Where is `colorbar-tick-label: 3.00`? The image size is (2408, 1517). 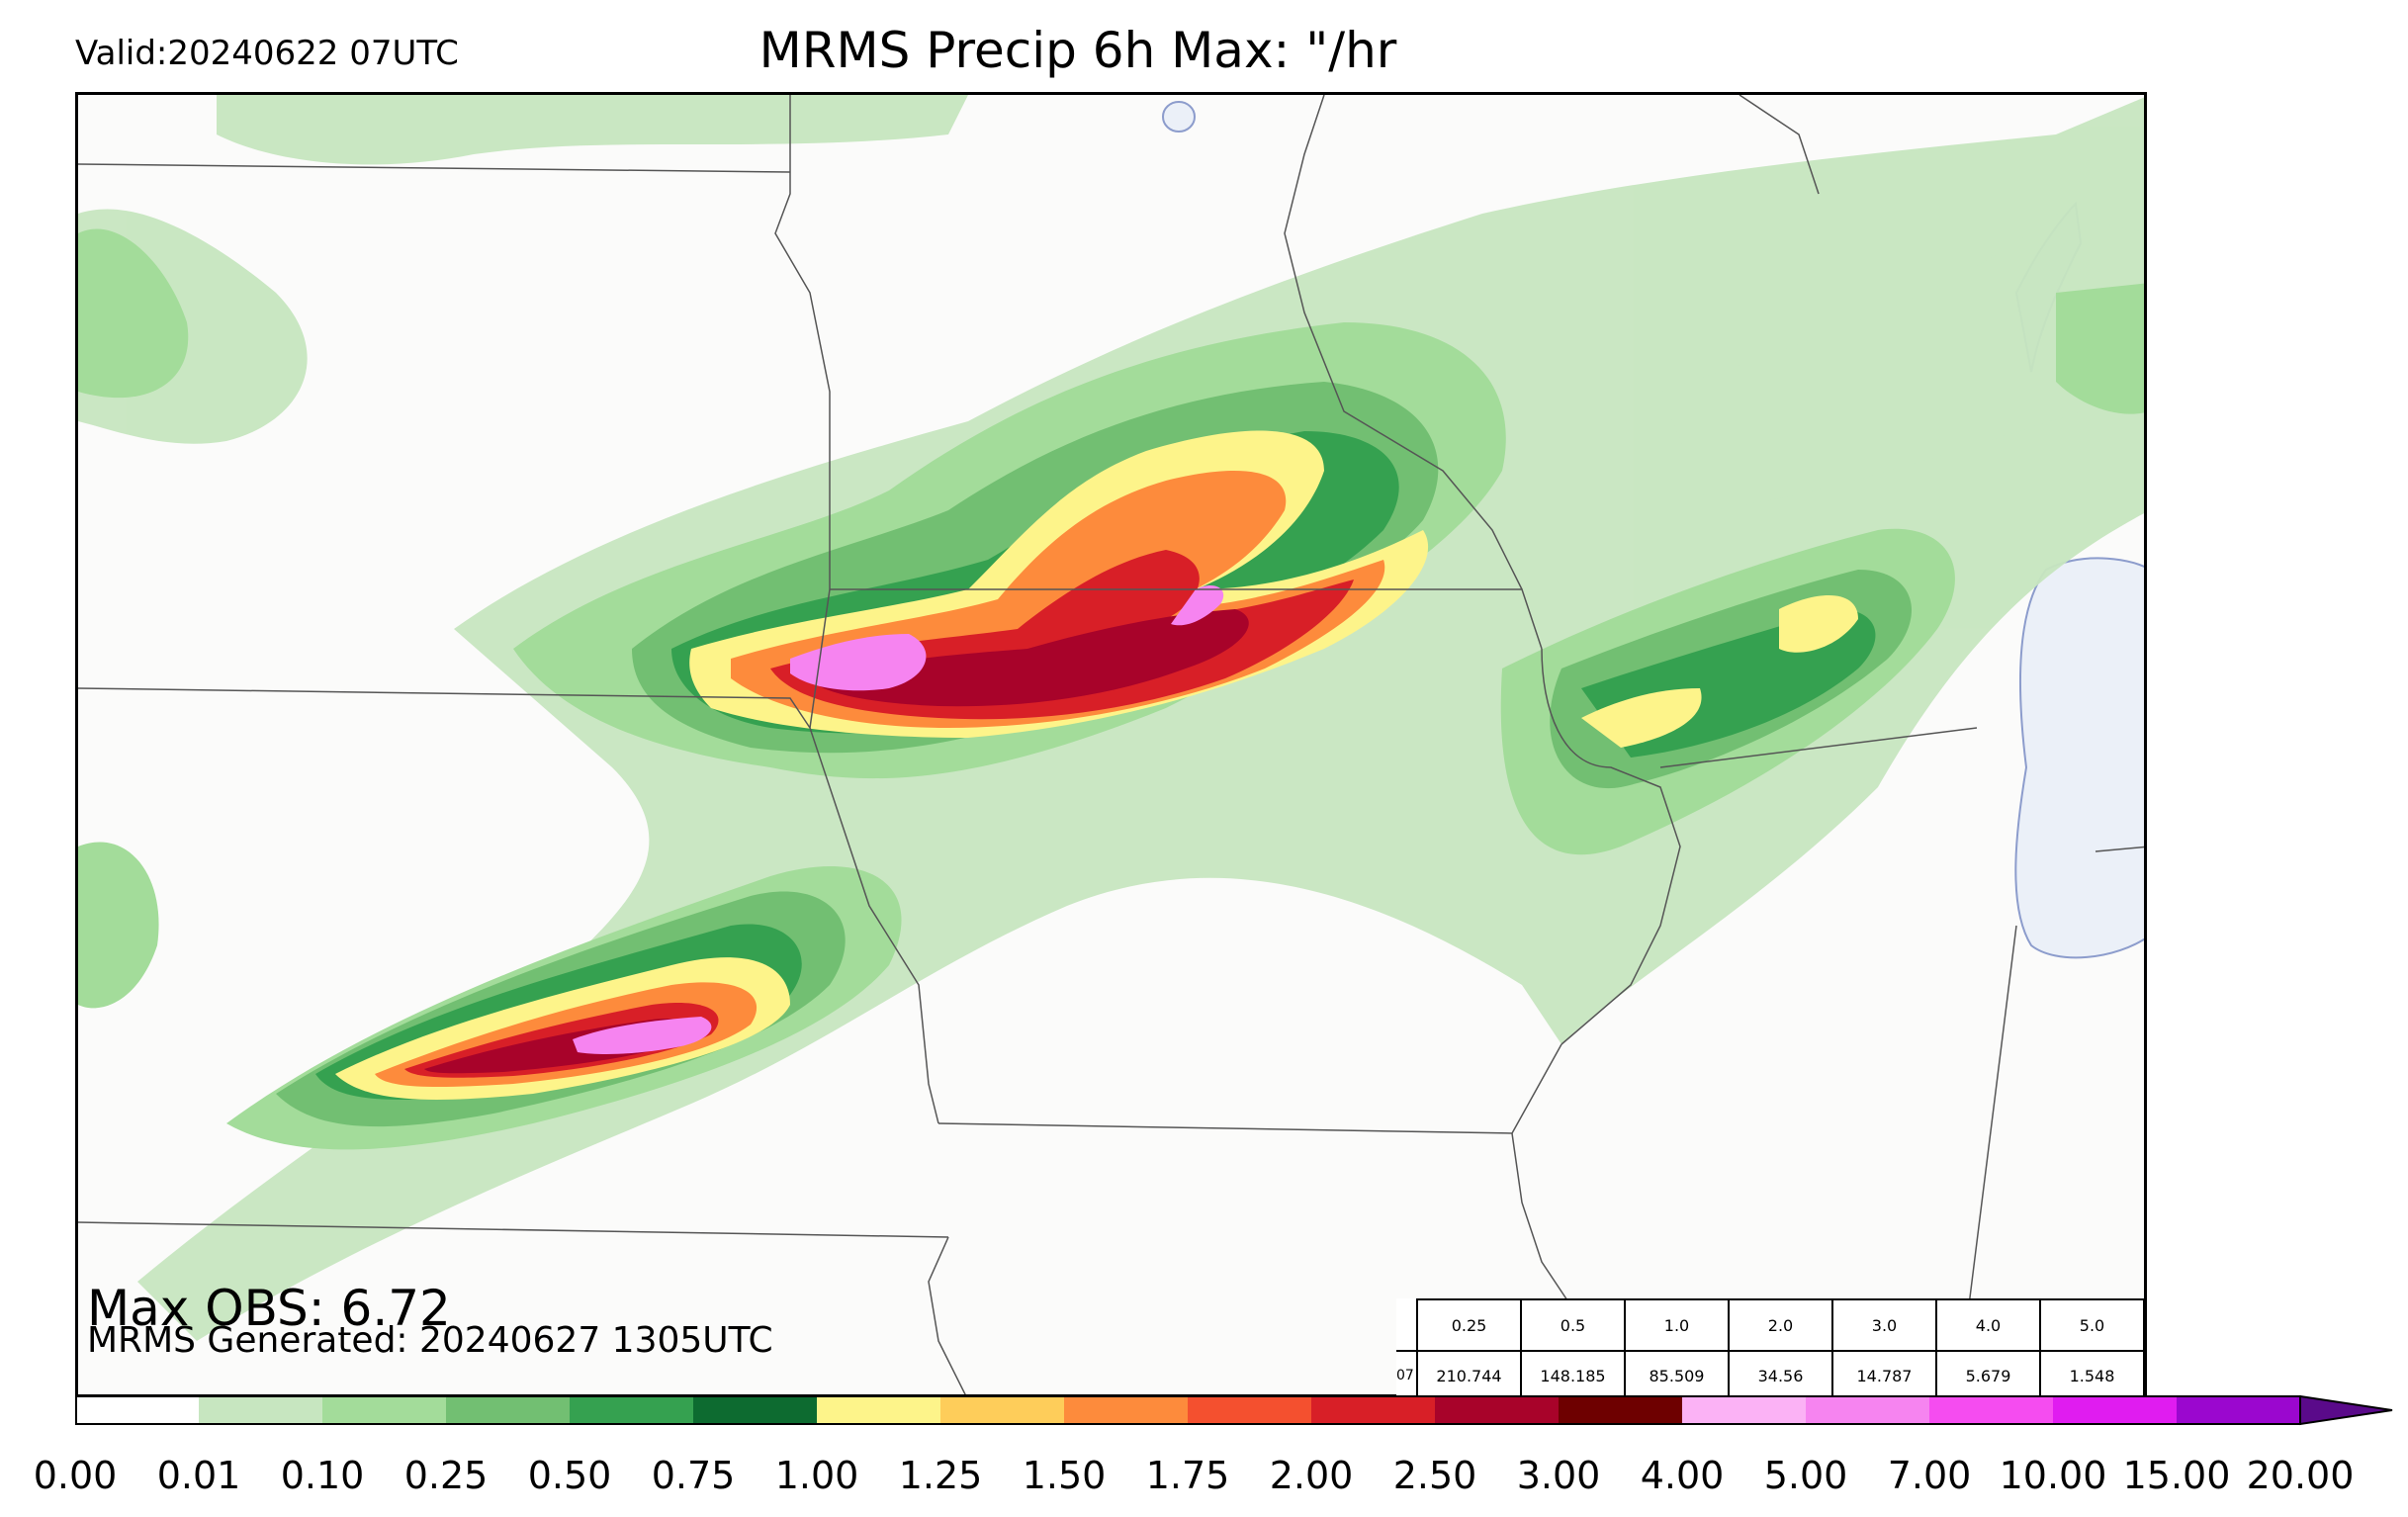
colorbar-tick-label: 3.00 is located at coordinates (1558, 1475).